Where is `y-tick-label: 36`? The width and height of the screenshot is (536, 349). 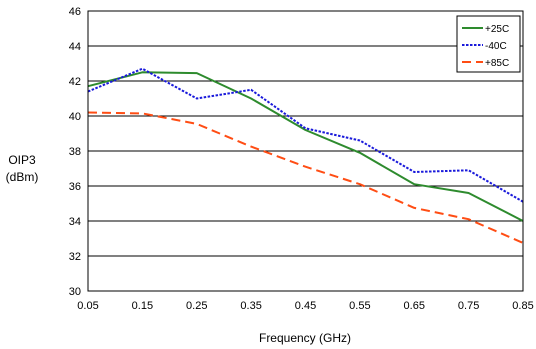 y-tick-label: 36 is located at coordinates (75, 187).